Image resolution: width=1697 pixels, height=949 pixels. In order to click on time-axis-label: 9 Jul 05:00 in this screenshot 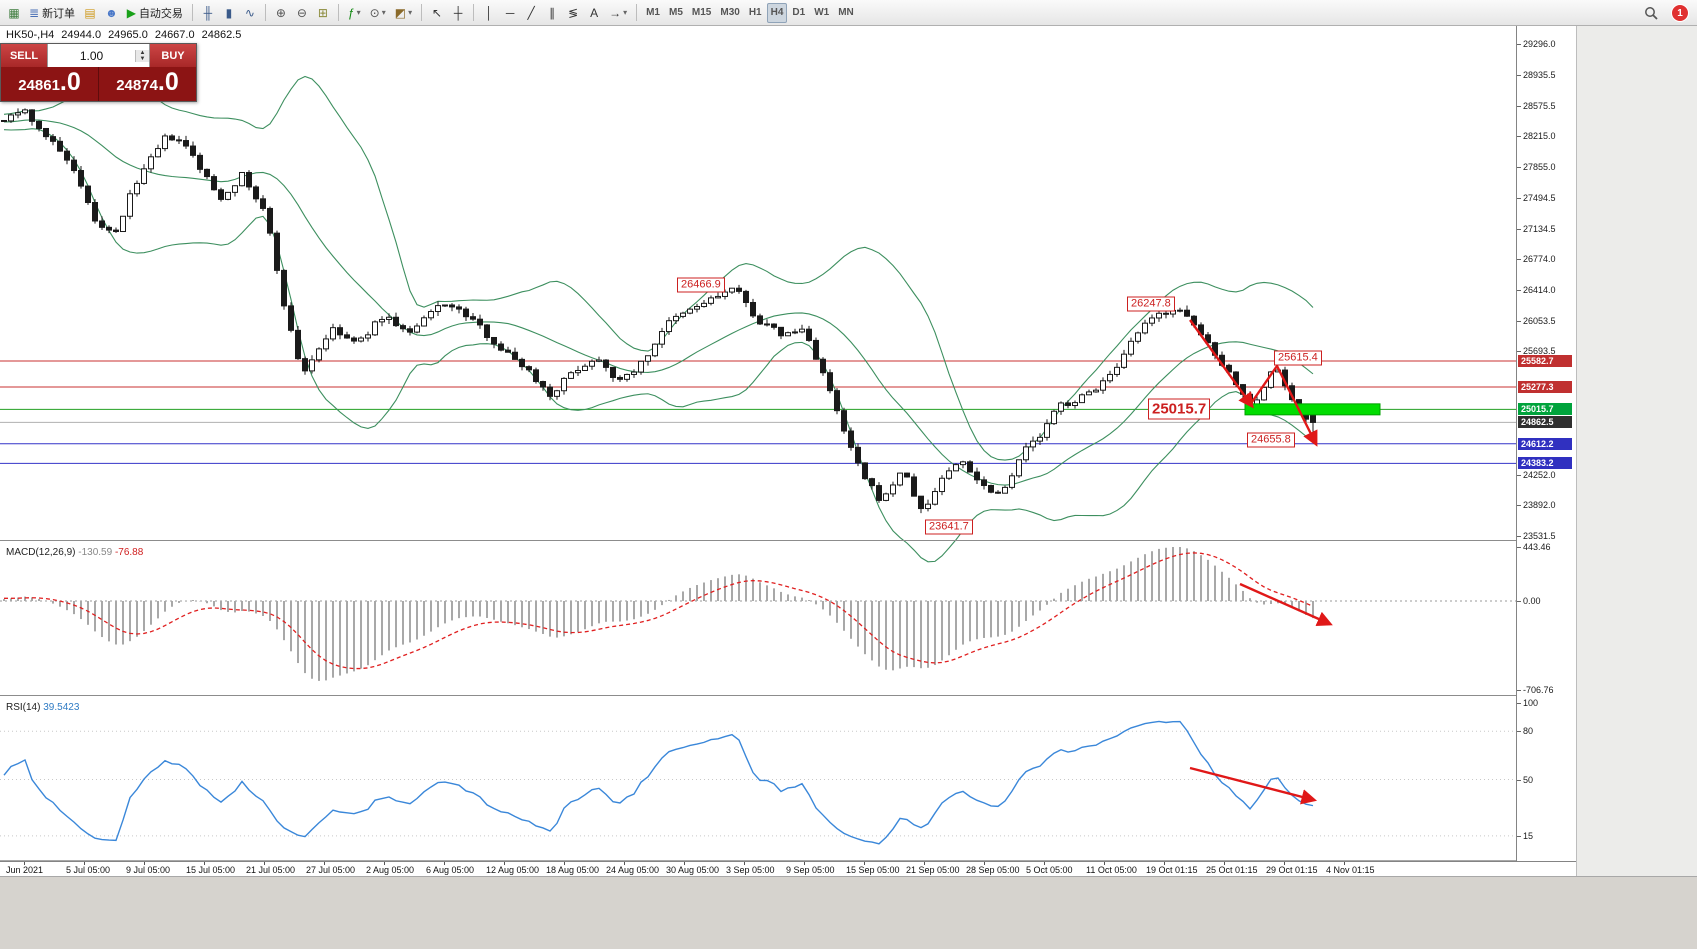, I will do `click(148, 870)`.